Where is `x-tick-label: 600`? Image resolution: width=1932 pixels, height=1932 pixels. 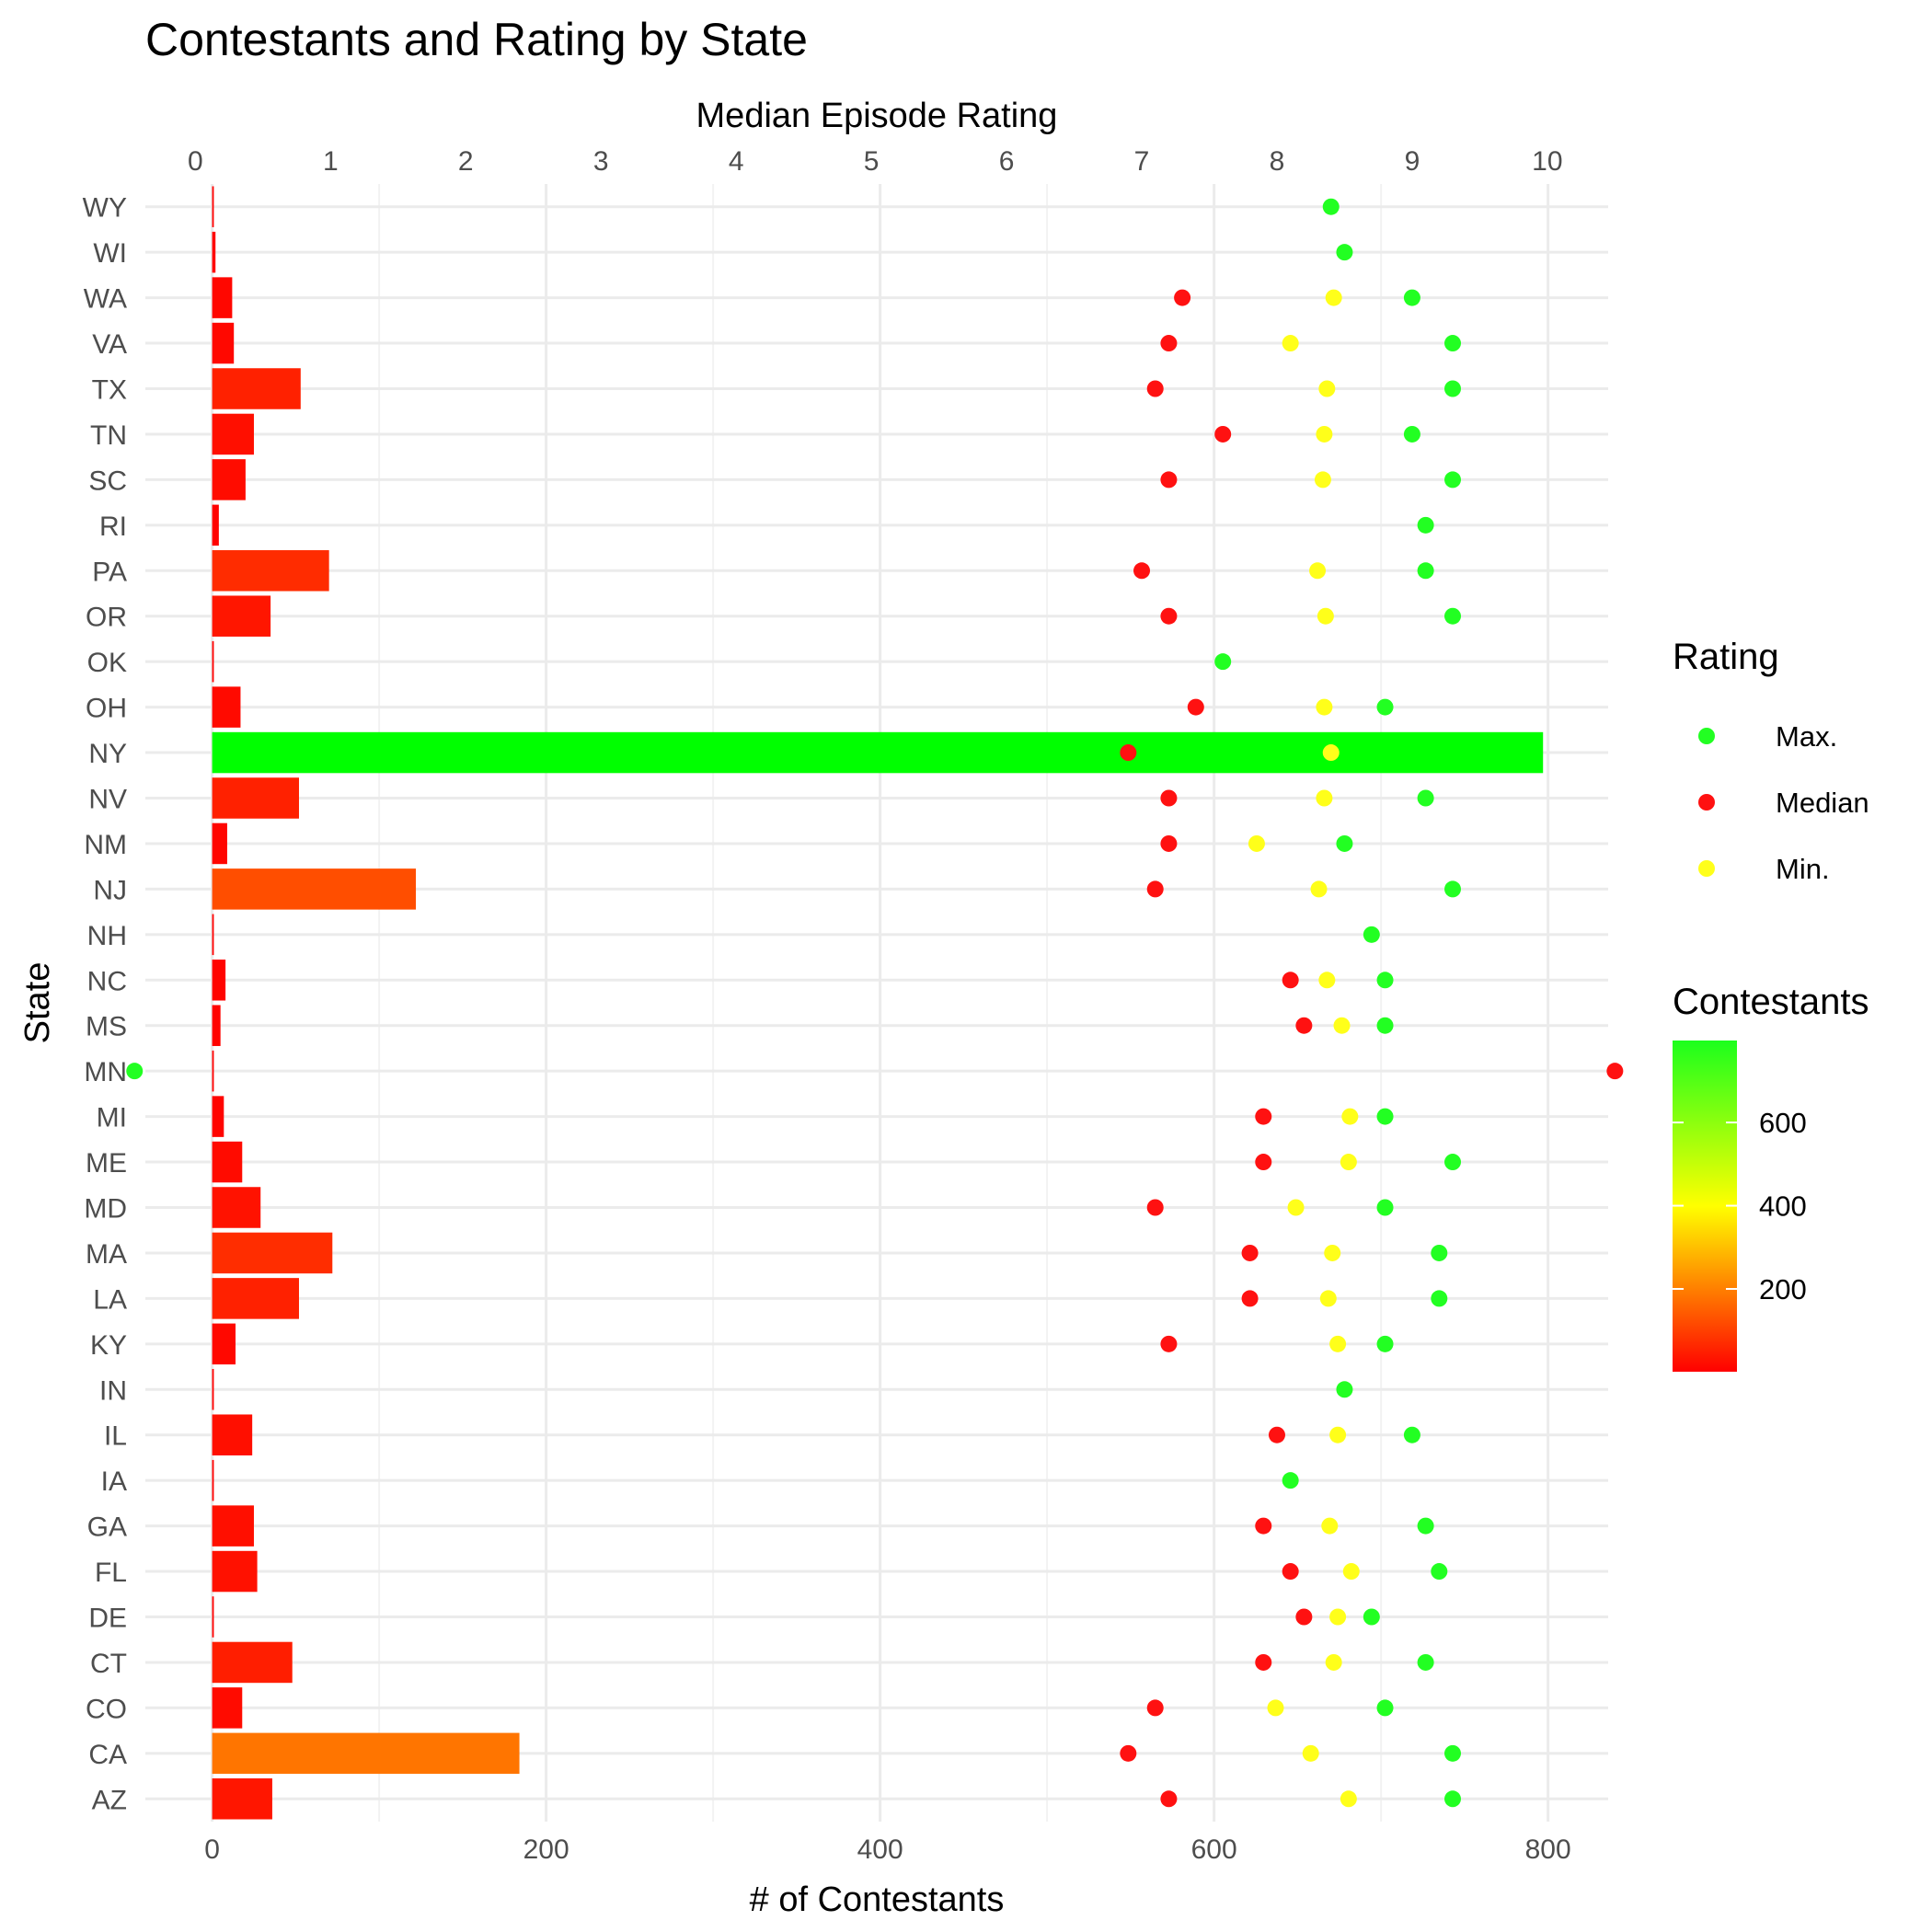
x-tick-label: 600 is located at coordinates (1214, 1849).